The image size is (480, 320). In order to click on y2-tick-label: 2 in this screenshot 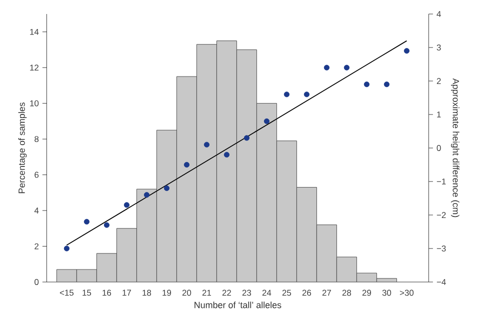, I will do `click(438, 81)`.